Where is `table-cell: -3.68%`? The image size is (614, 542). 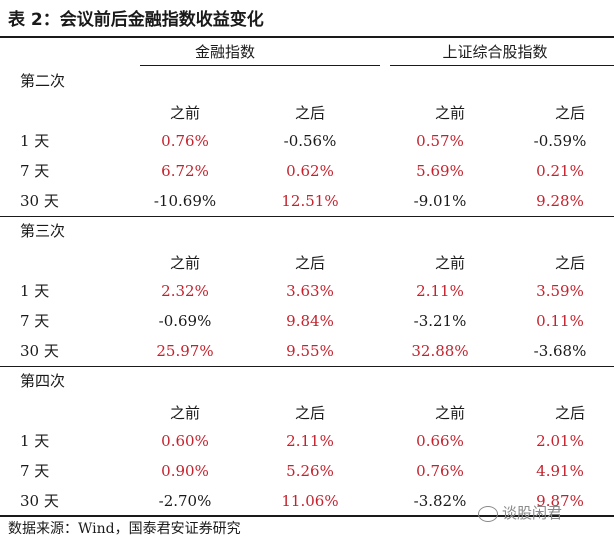 table-cell: -3.68% is located at coordinates (560, 351).